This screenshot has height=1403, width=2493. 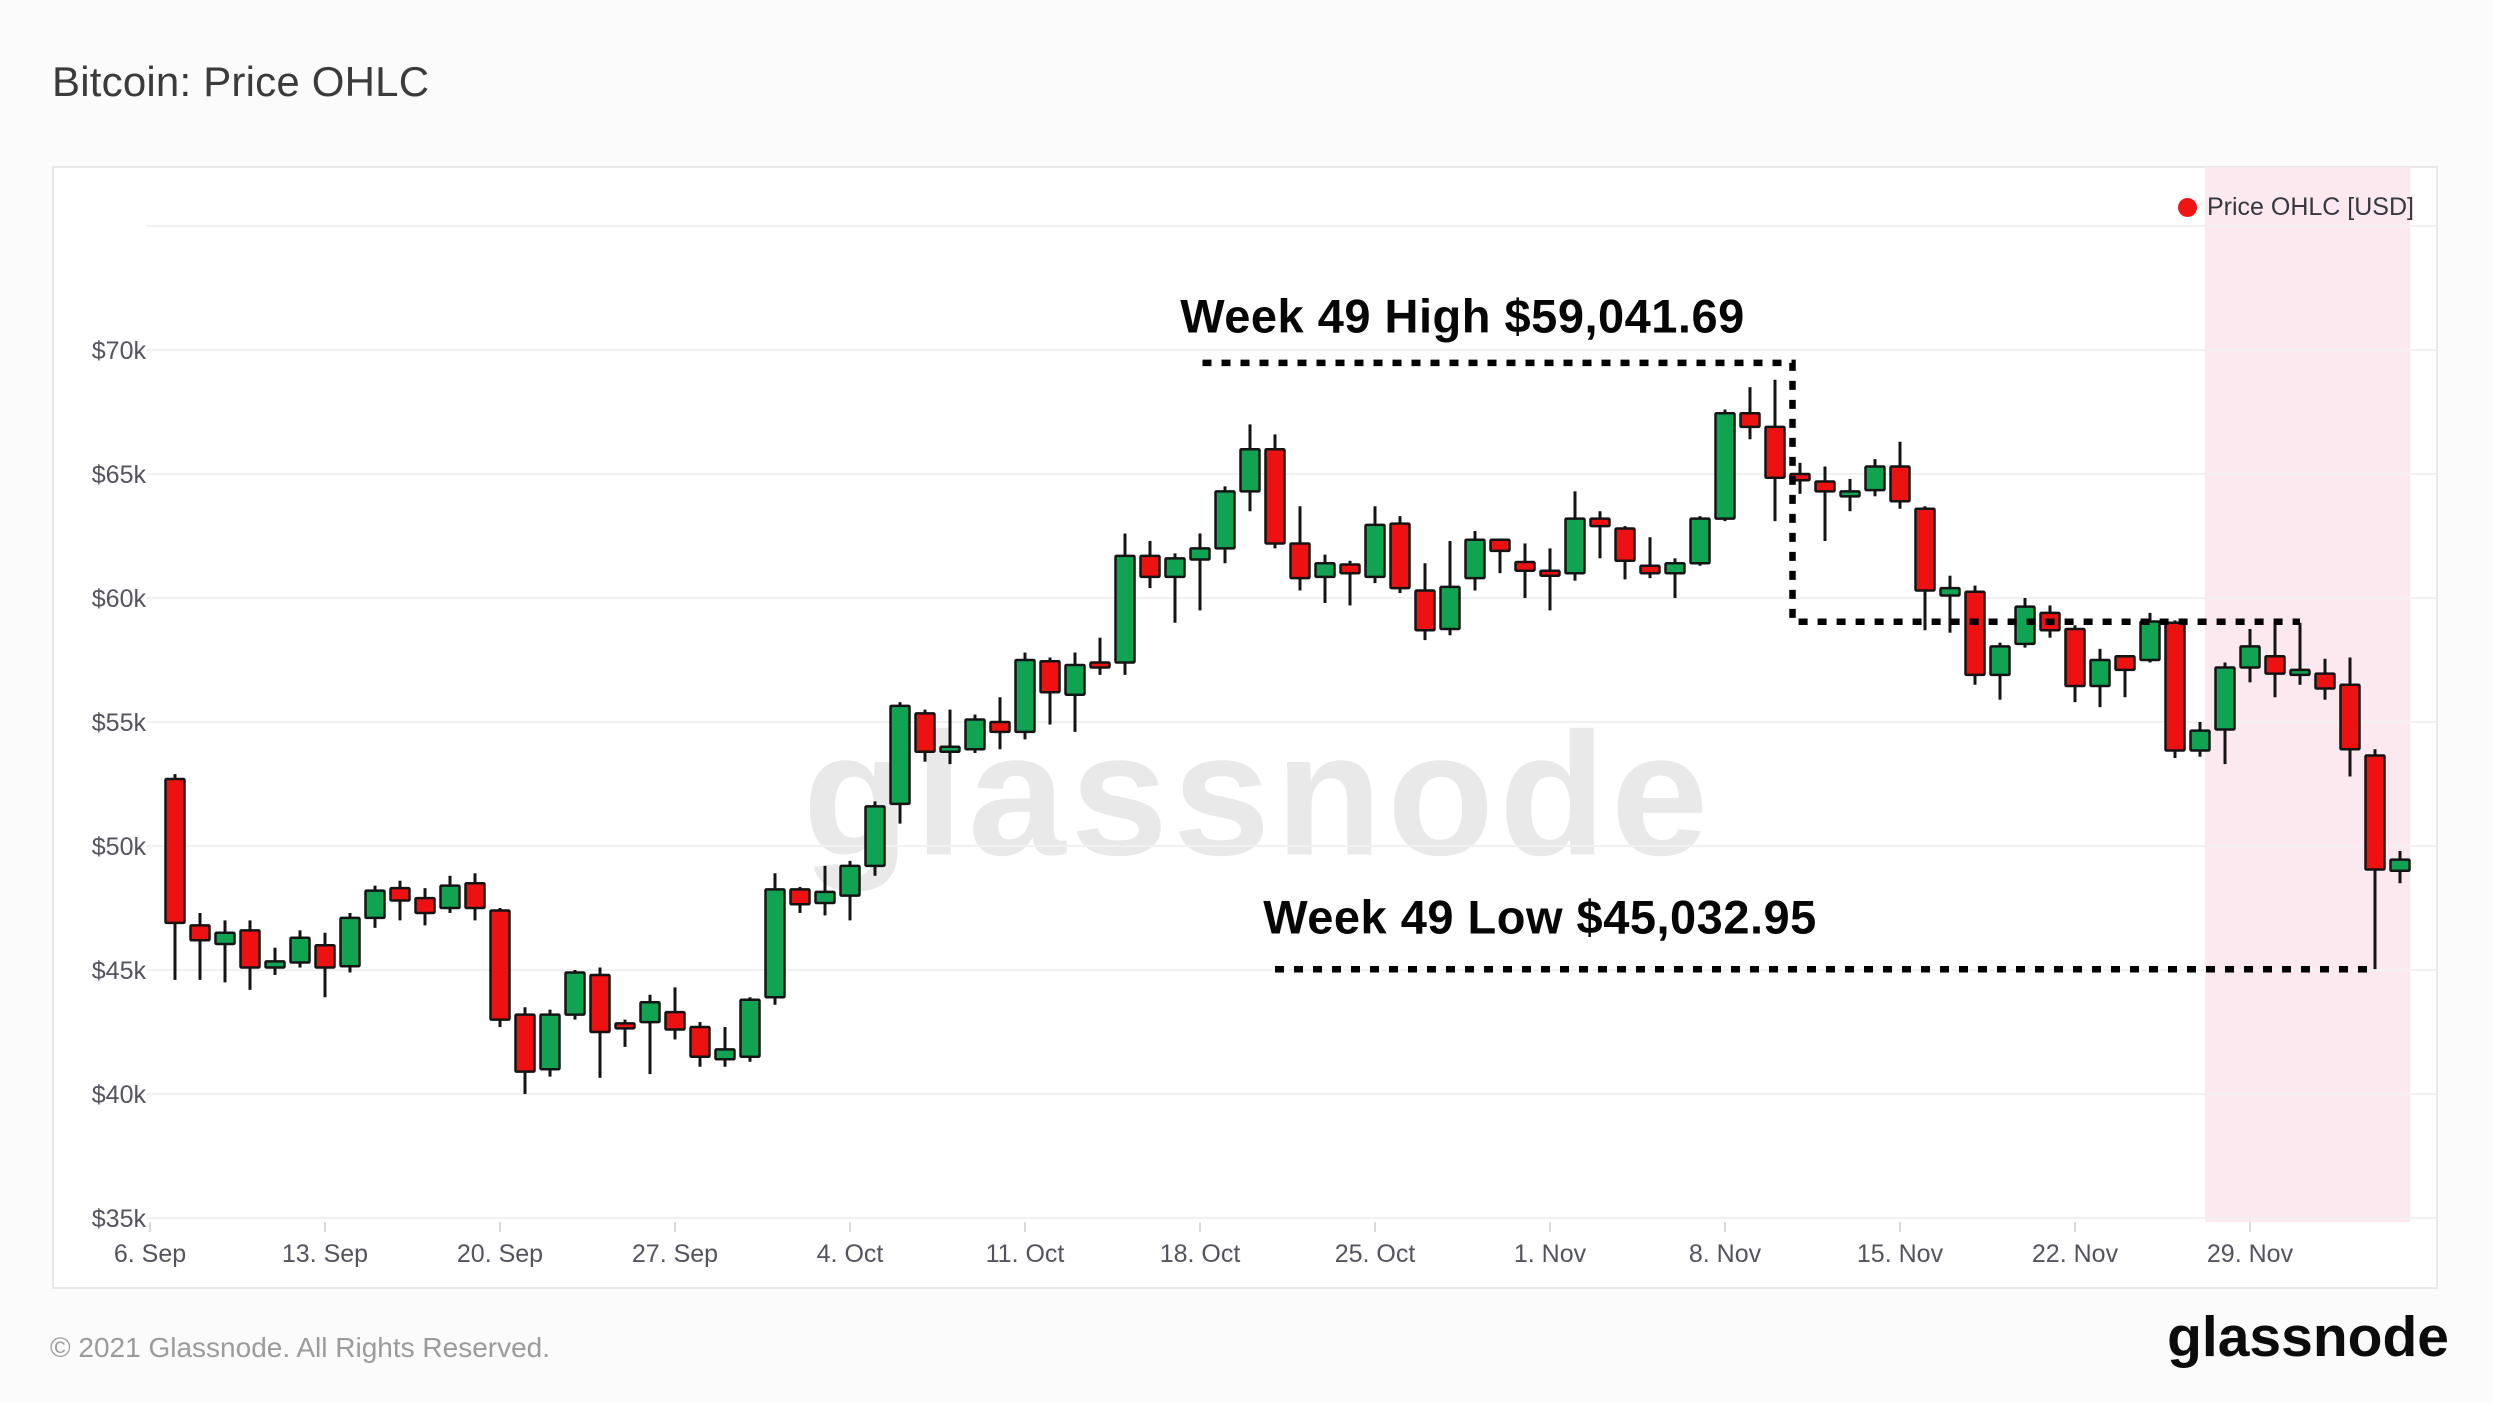 I want to click on x-axis-tick-label: 13. Sep, so click(x=325, y=1254).